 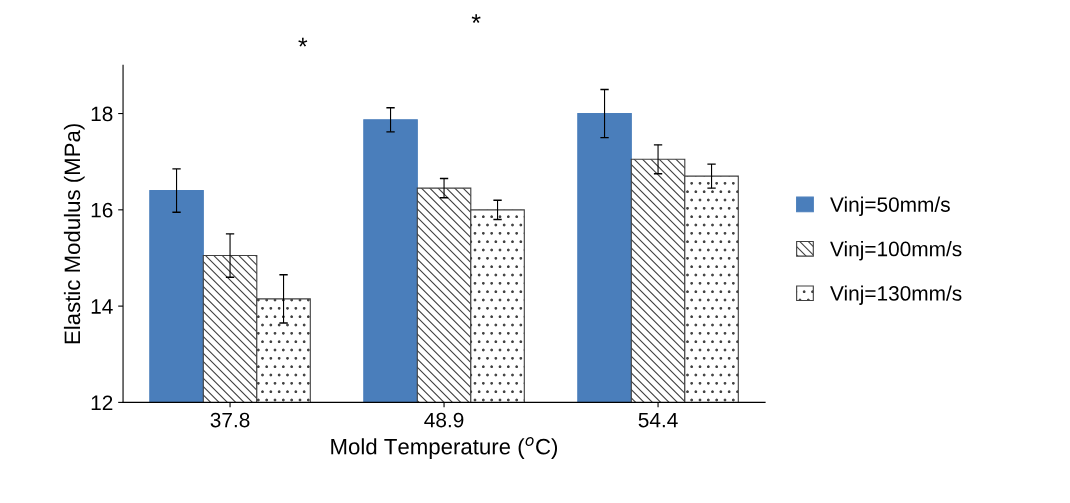 I want to click on x-tick-label: 37.8, so click(x=230, y=420).